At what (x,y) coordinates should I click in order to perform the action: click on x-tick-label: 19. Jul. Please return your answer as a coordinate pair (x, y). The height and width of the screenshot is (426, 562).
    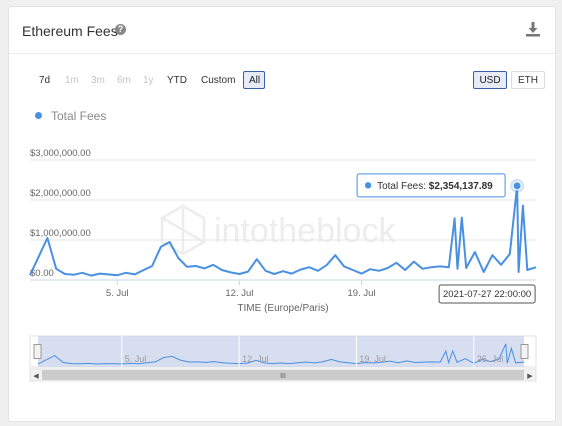
    Looking at the image, I should click on (362, 293).